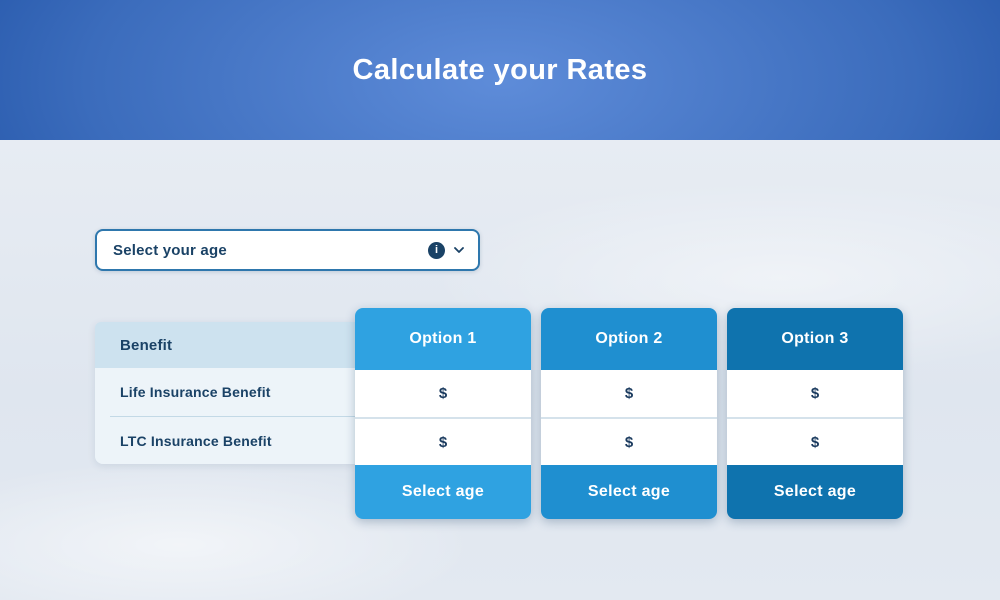 Image resolution: width=1000 pixels, height=600 pixels. What do you see at coordinates (629, 492) in the screenshot?
I see `option-2-select-age-button: Select age` at bounding box center [629, 492].